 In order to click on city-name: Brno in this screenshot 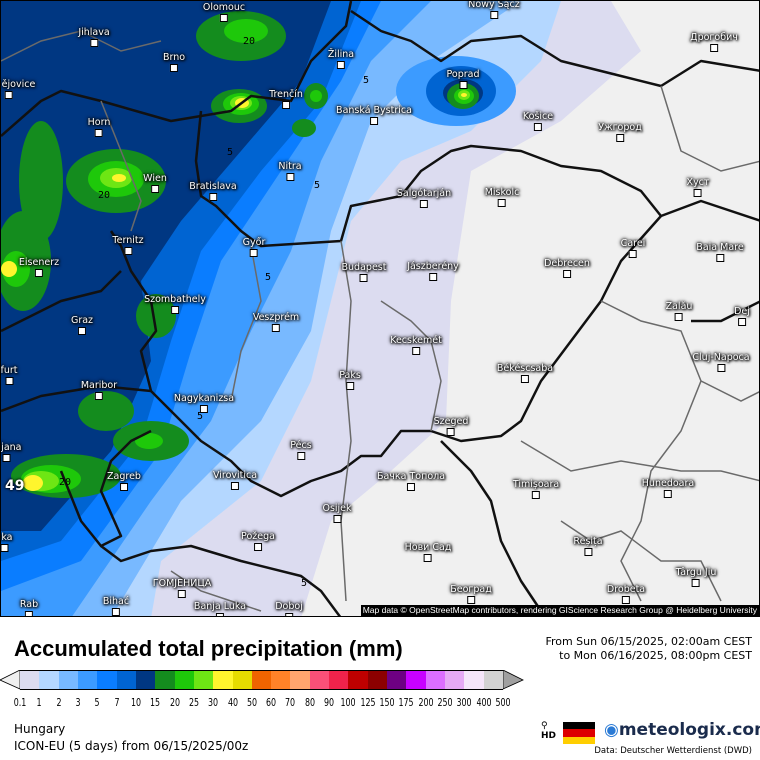, I will do `click(174, 57)`.